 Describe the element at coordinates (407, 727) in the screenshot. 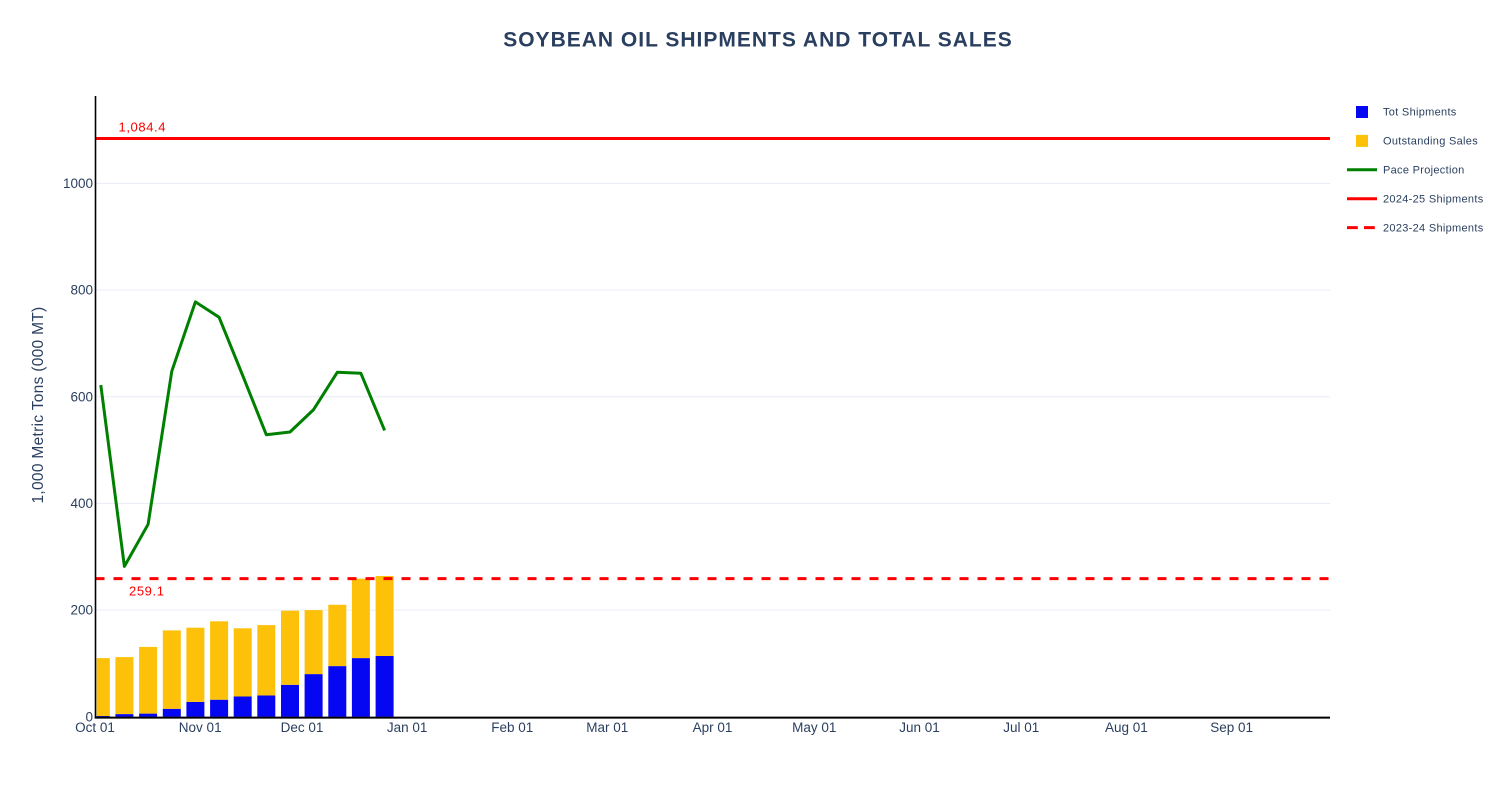

I see `svg-text: Jan 01` at that location.